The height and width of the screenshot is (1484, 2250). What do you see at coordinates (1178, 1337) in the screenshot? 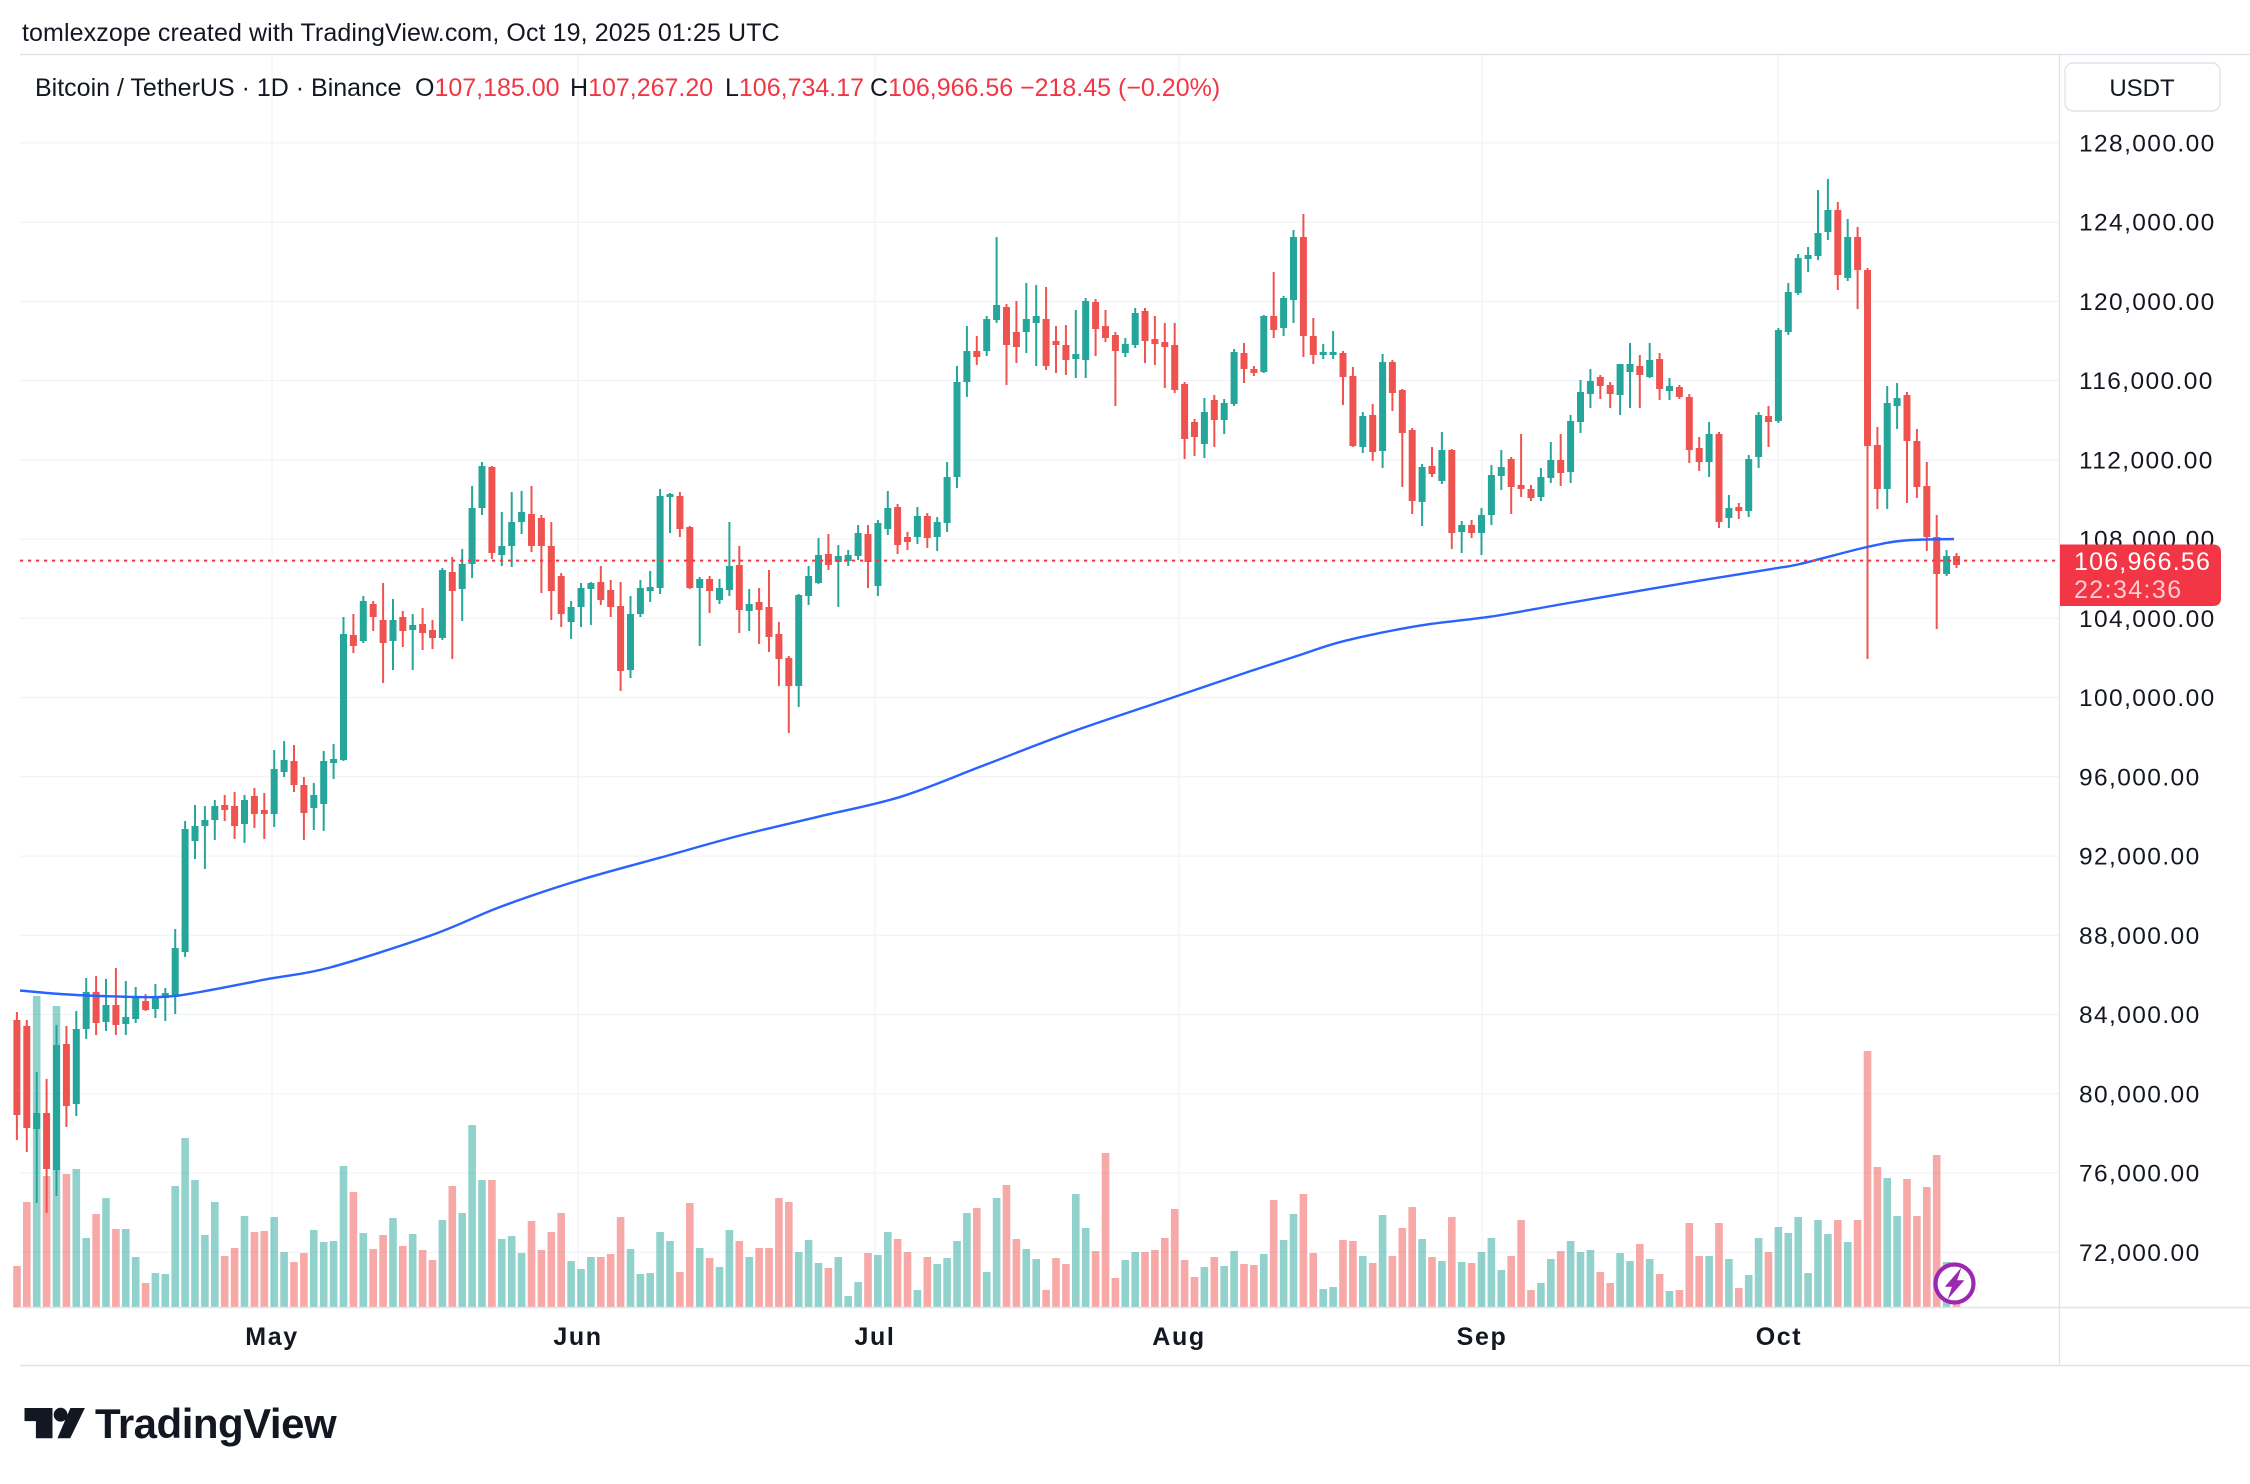
I see `svg-text: Aug` at bounding box center [1178, 1337].